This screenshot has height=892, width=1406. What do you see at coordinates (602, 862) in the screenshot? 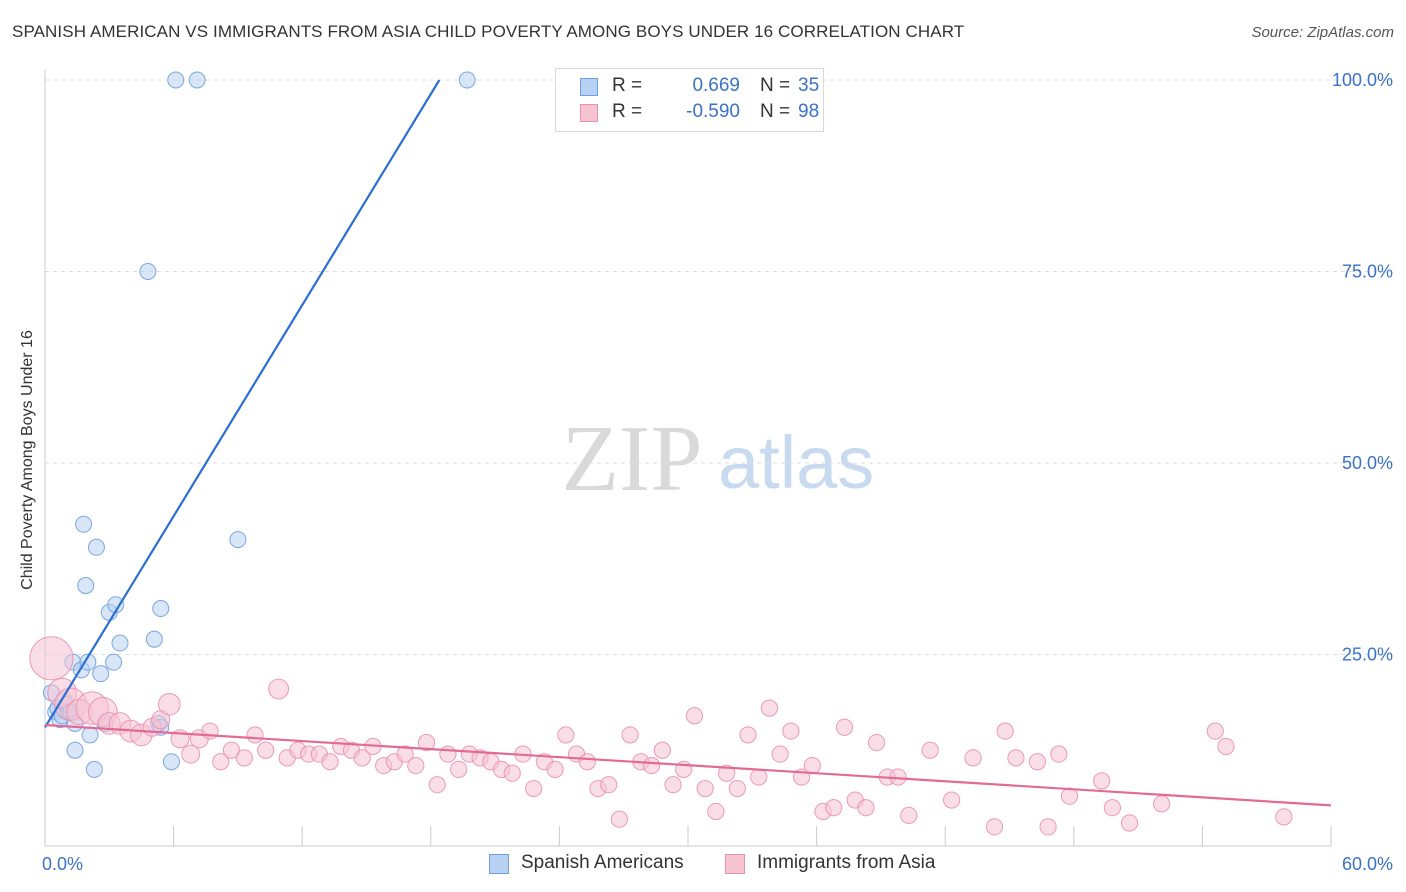
I see `legend-label: Spanish Americans` at bounding box center [602, 862].